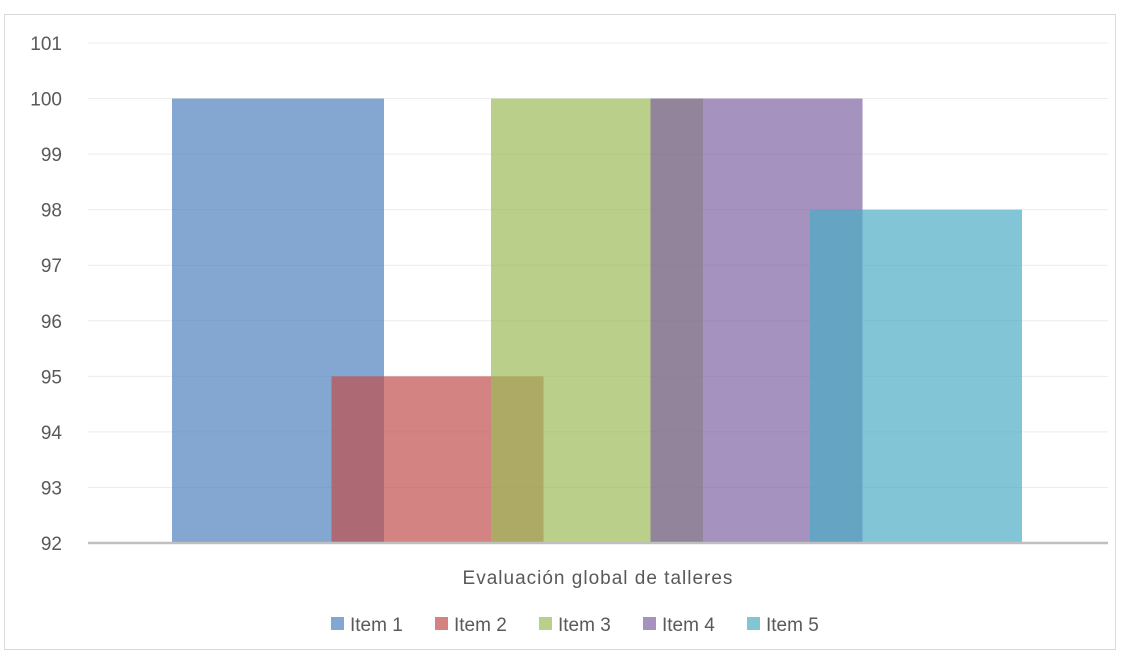  I want to click on legend-label: Item 4, so click(688, 625).